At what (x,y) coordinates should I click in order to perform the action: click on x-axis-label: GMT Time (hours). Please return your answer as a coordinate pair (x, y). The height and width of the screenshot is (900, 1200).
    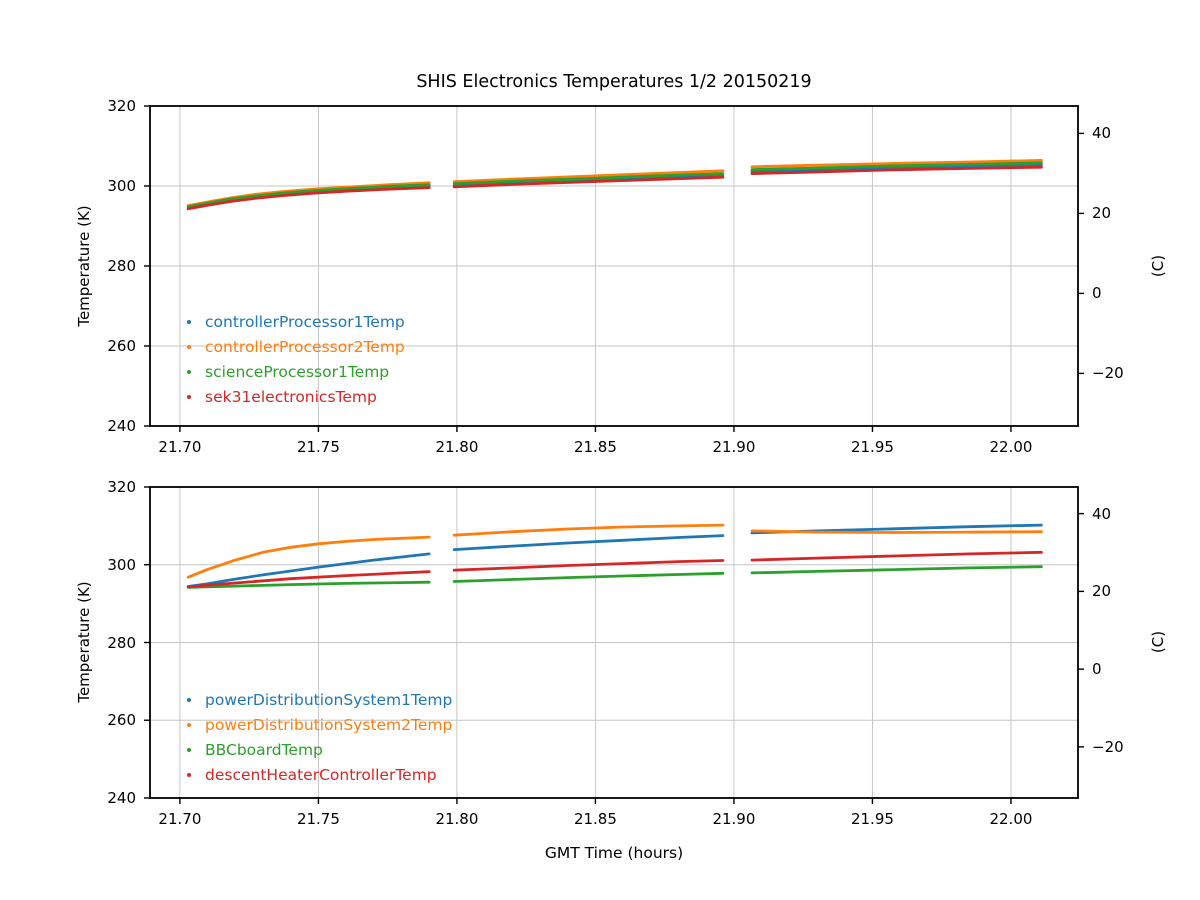
    Looking at the image, I should click on (614, 853).